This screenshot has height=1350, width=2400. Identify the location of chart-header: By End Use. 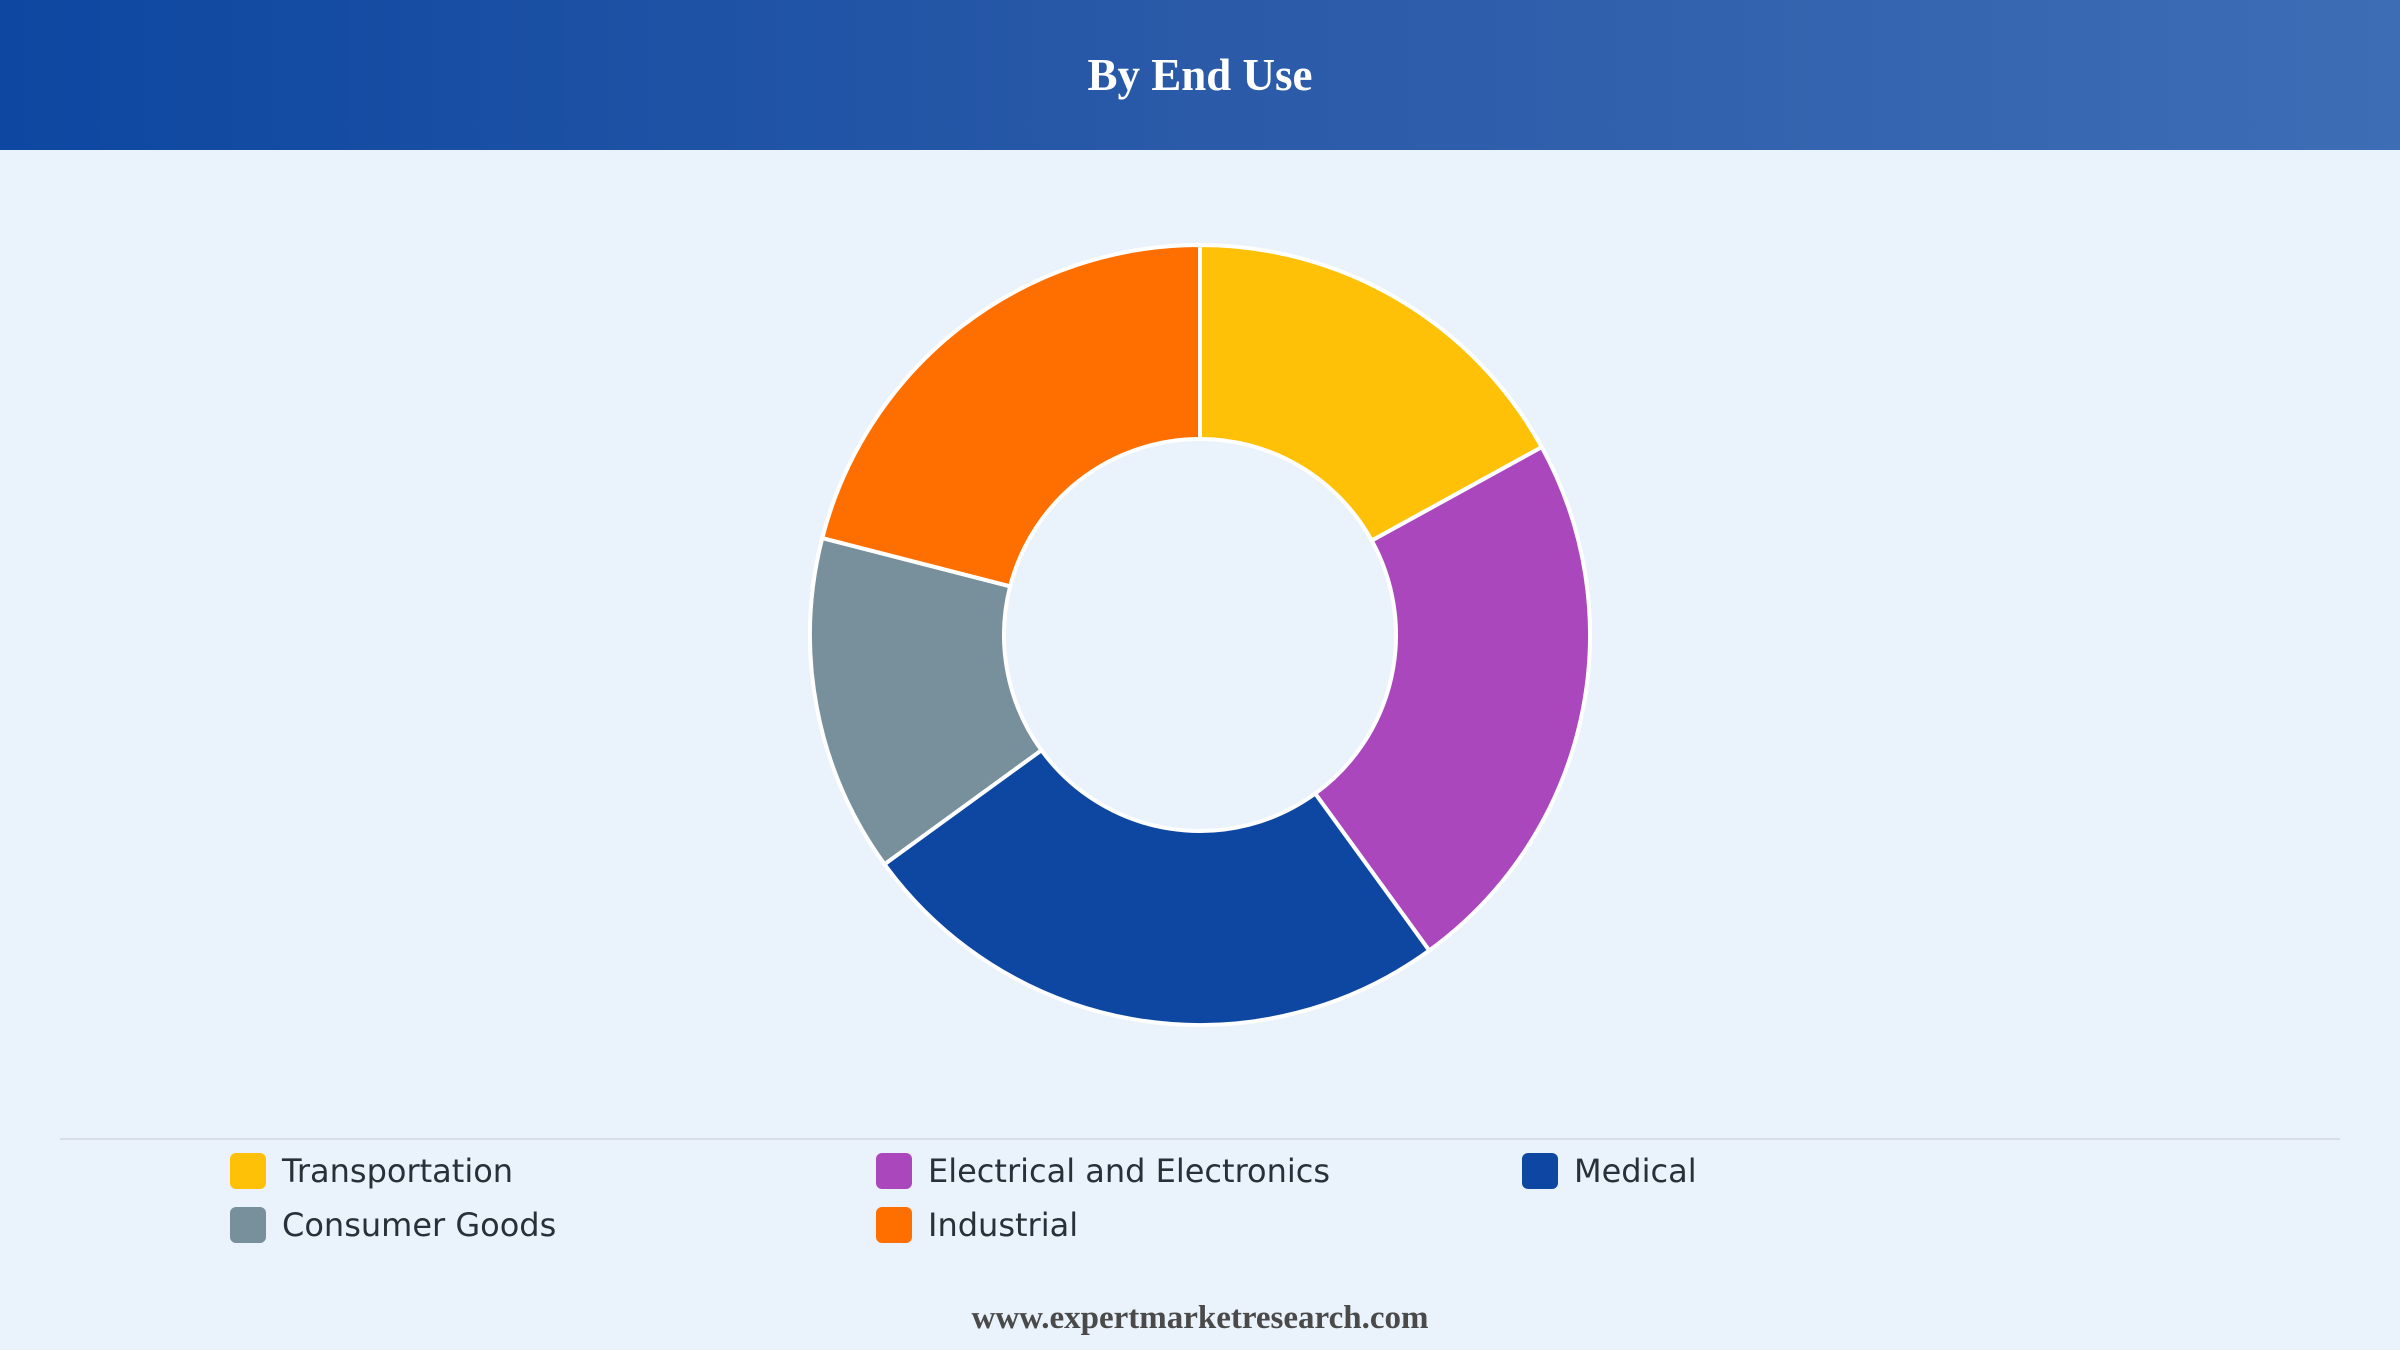
(1200, 75).